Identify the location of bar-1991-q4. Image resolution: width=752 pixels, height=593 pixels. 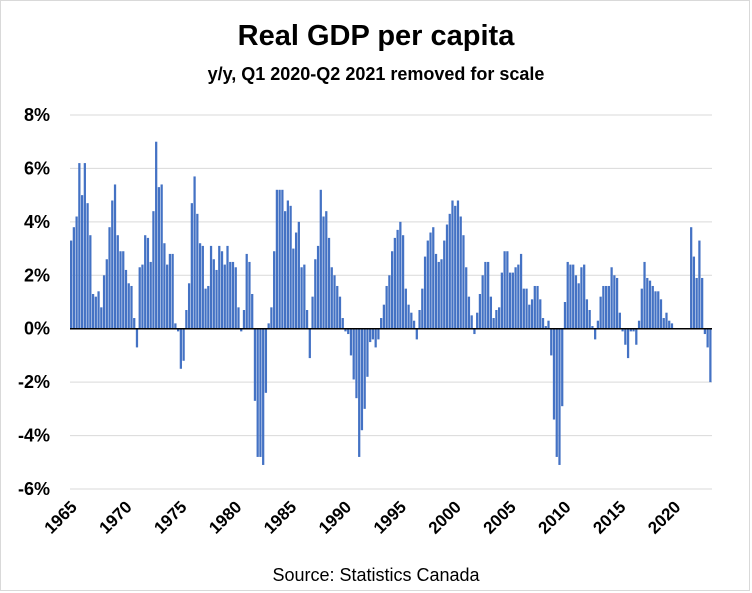
(364, 368).